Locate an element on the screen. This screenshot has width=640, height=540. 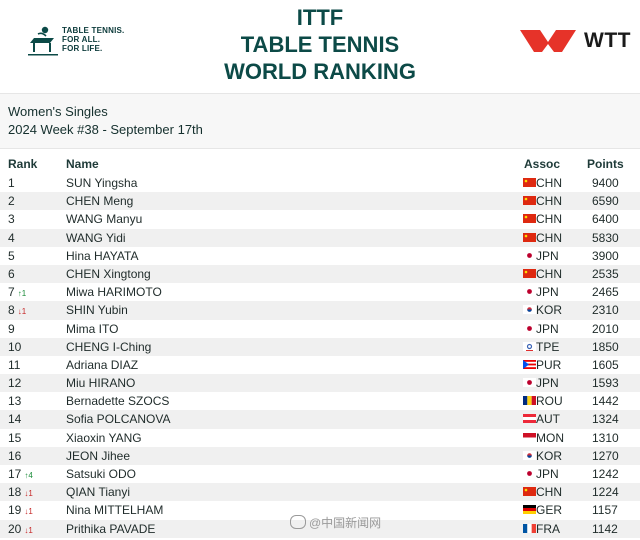
wtt-mark-icon is located at coordinates (548, 41).